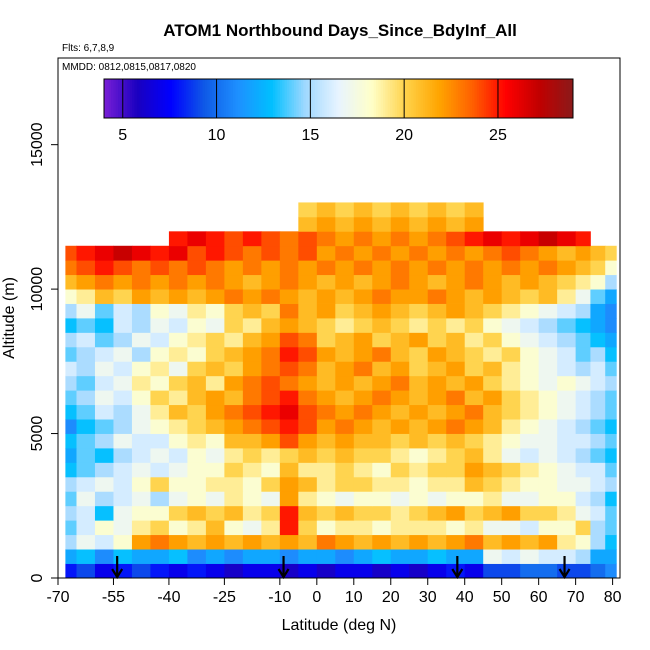 Image resolution: width=650 pixels, height=650 pixels. I want to click on y-tick-label: 10000, so click(37, 289).